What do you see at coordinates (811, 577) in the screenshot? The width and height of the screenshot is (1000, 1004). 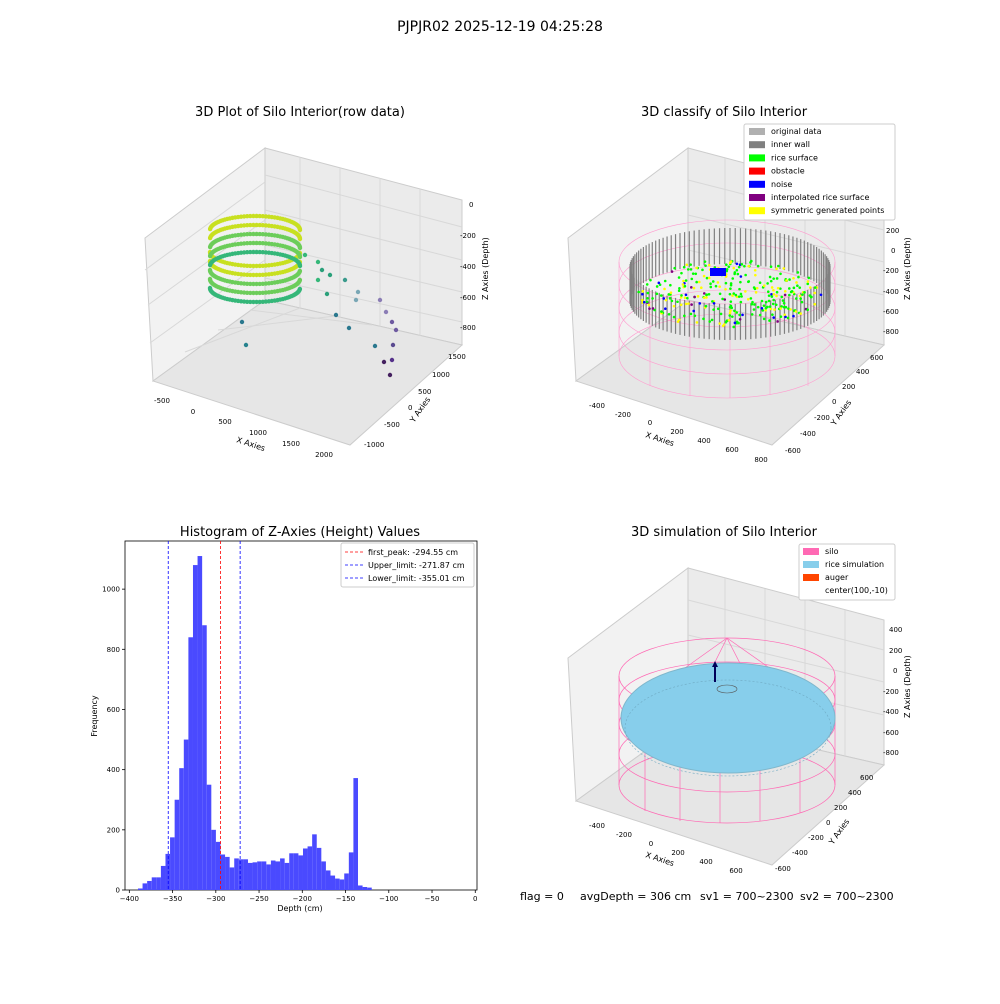 I see `legend-swatch` at bounding box center [811, 577].